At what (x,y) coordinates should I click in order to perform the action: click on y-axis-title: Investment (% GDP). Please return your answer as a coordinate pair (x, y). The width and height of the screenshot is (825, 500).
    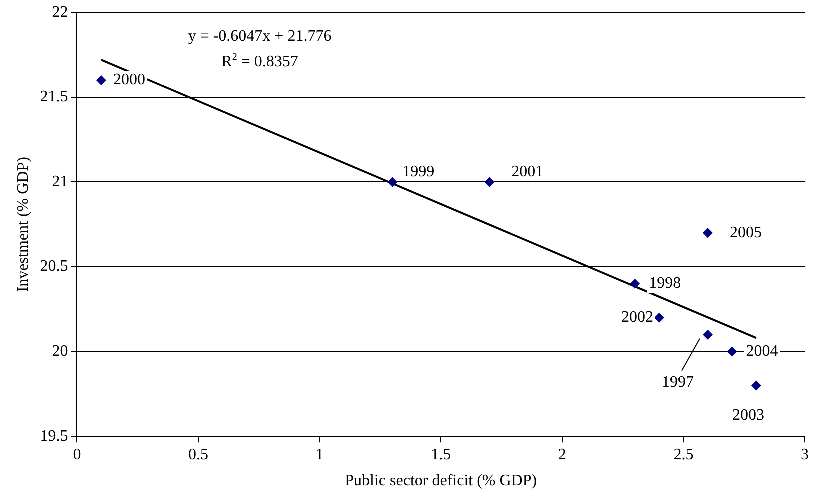
    Looking at the image, I should click on (23, 224).